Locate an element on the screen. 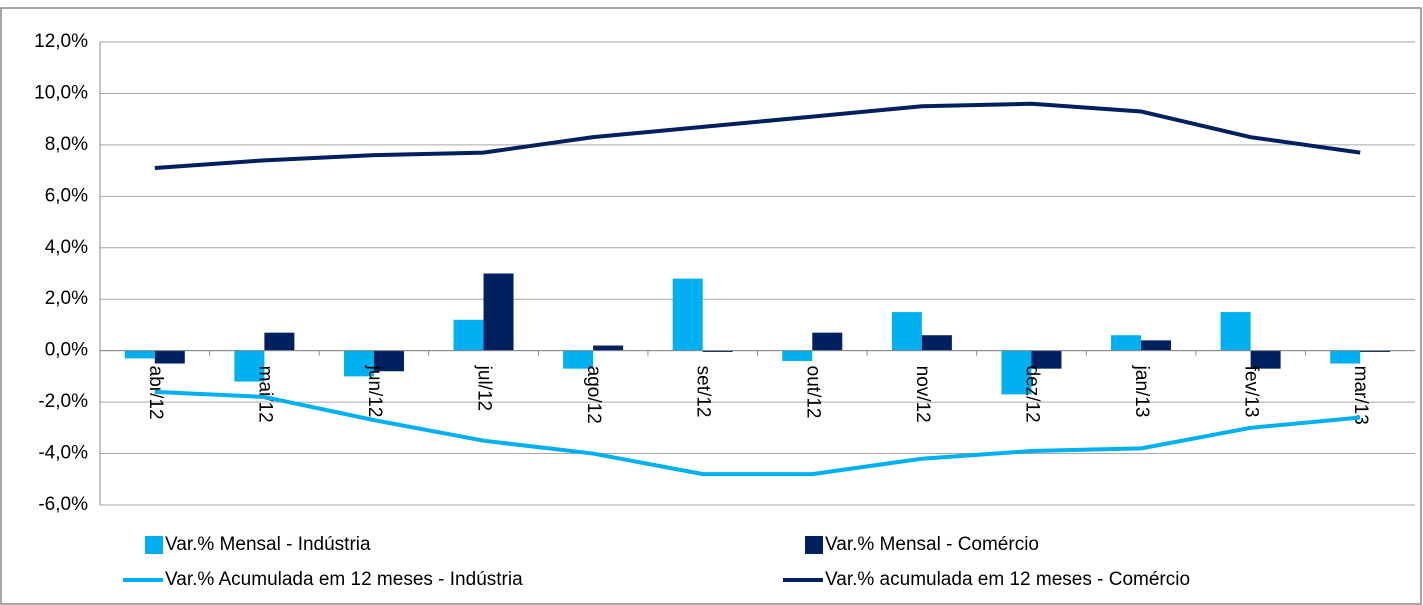 This screenshot has width=1423, height=605. y-tick-label: 0,0% is located at coordinates (66, 350).